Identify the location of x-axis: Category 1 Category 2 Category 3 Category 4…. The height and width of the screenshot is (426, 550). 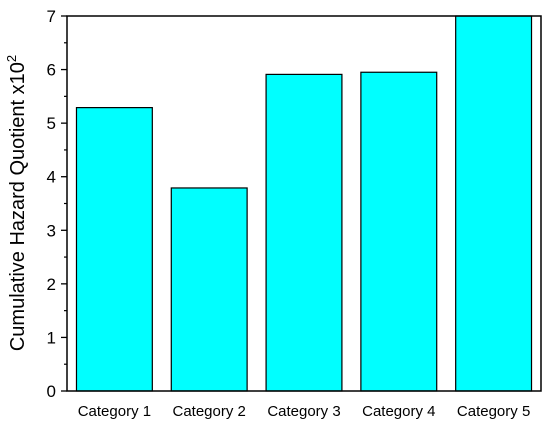
(304, 411).